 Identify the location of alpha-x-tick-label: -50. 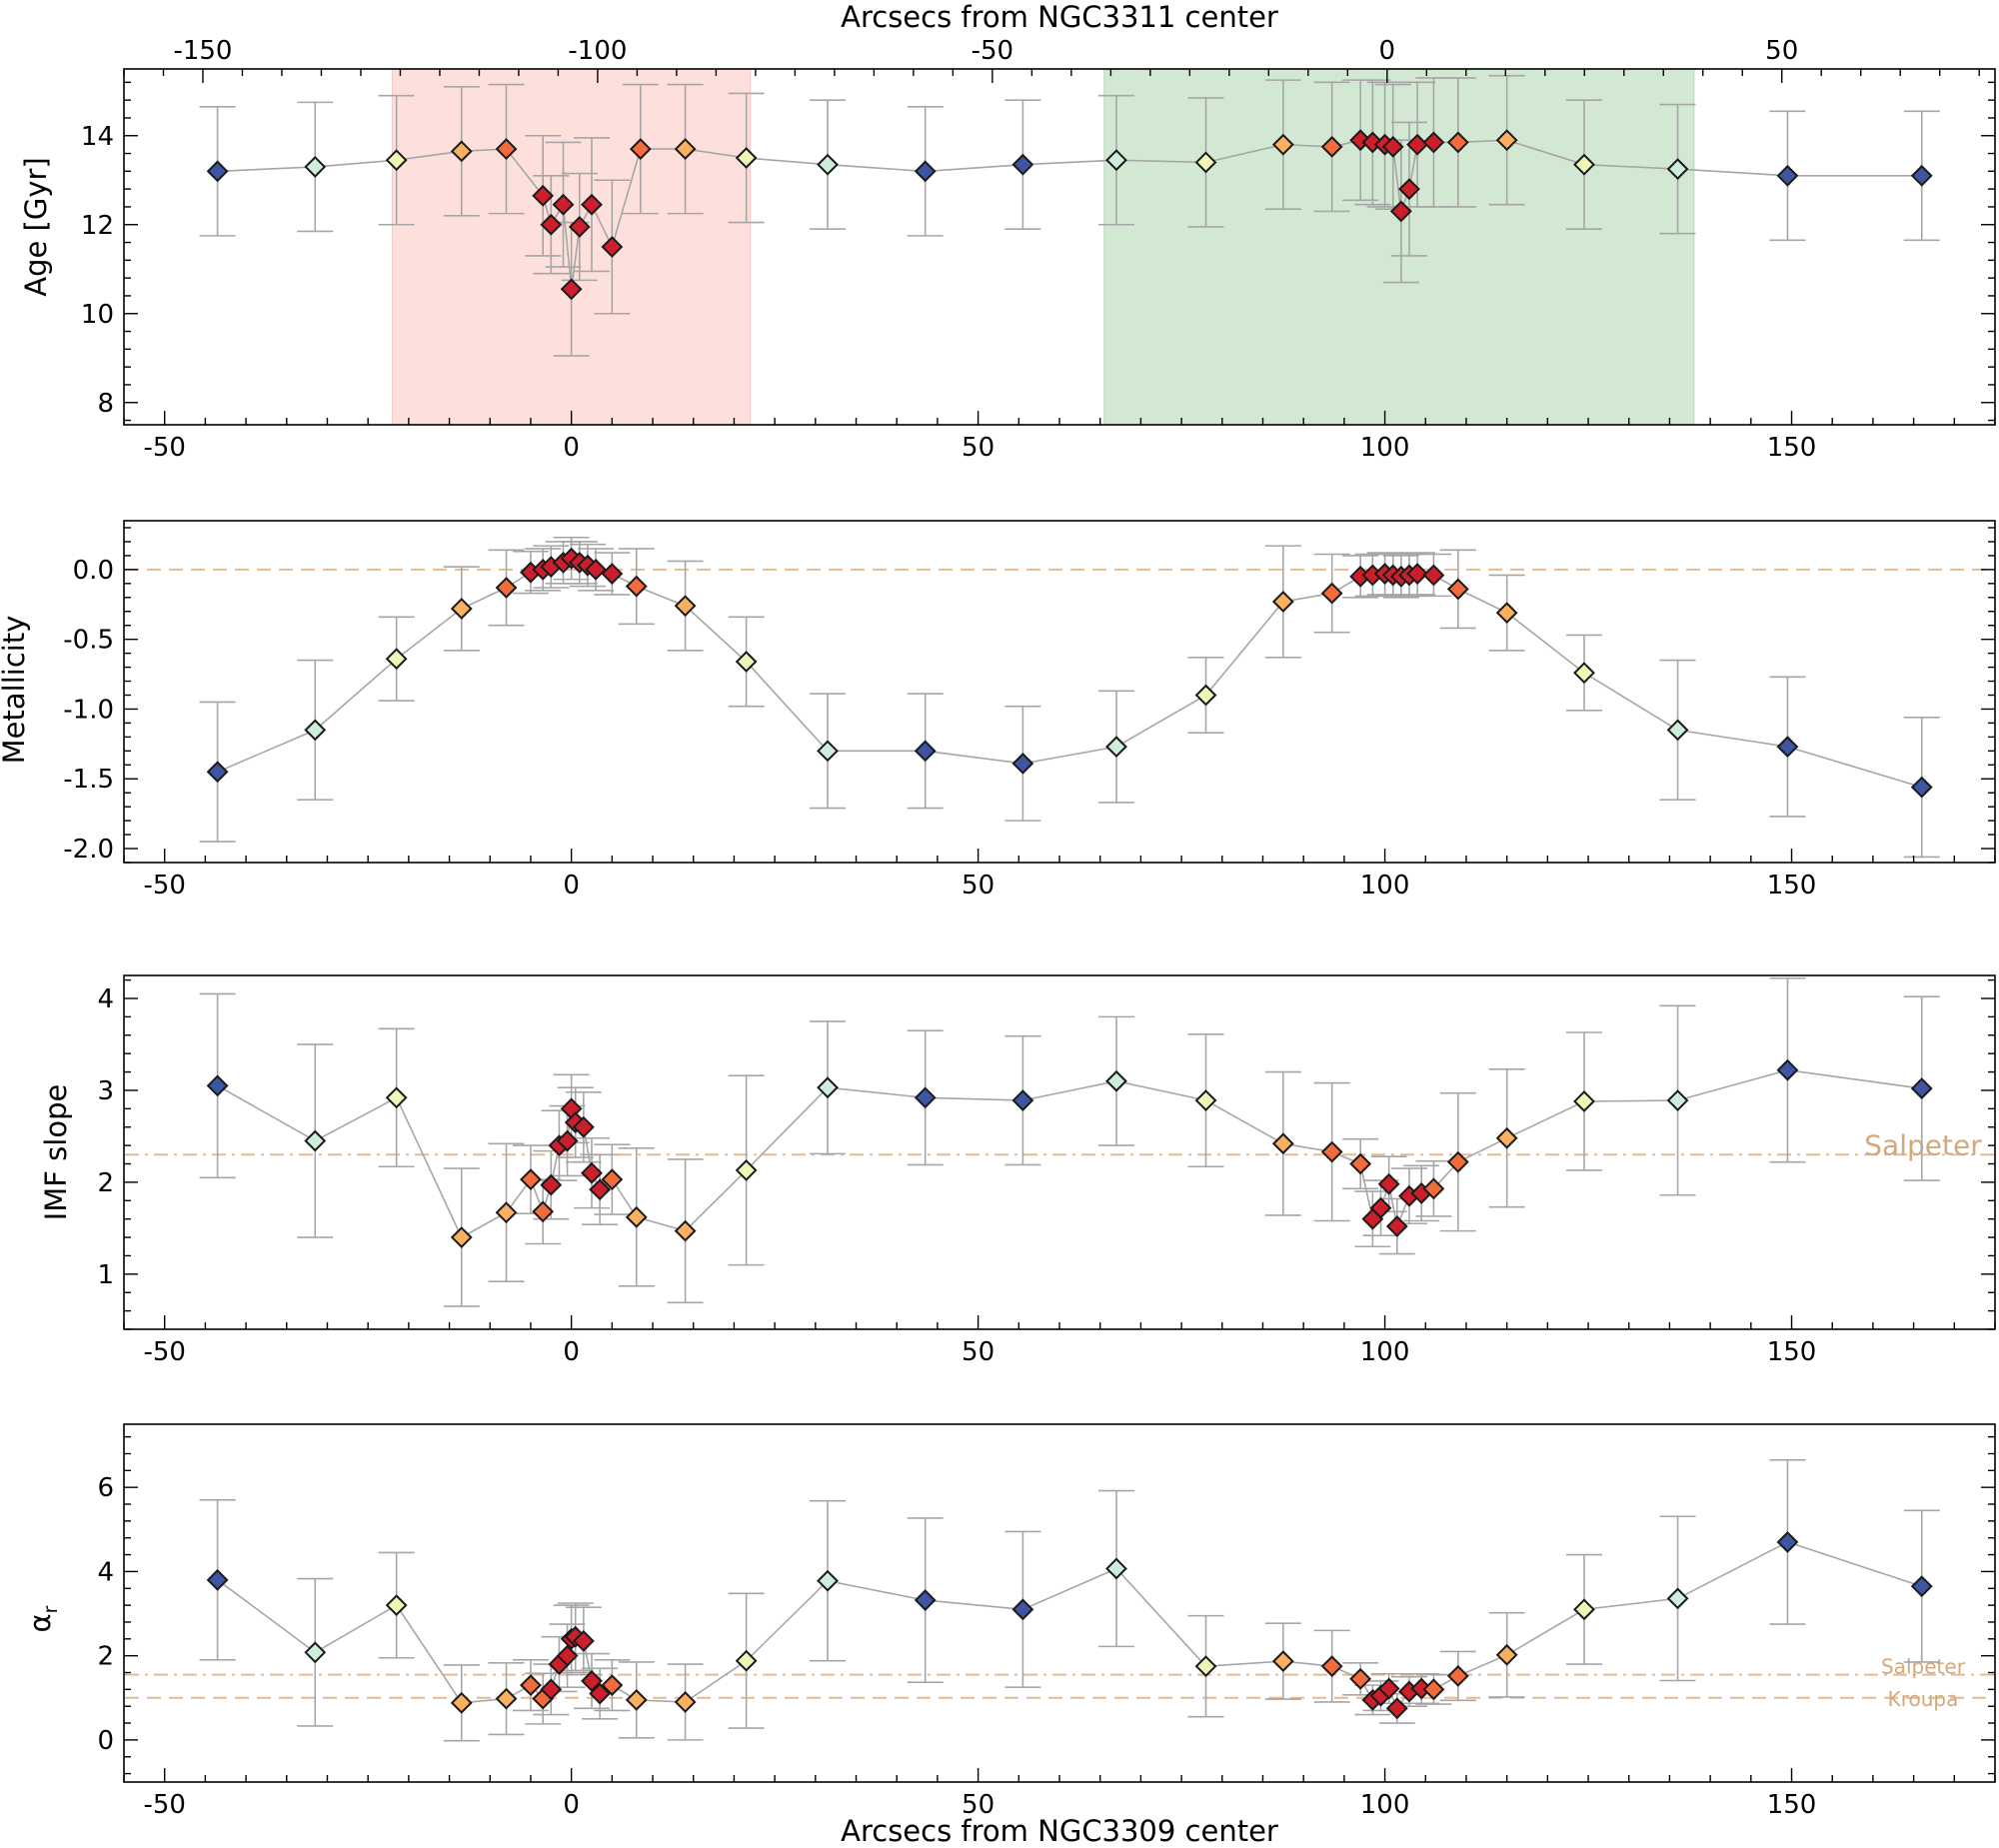
(164, 1805).